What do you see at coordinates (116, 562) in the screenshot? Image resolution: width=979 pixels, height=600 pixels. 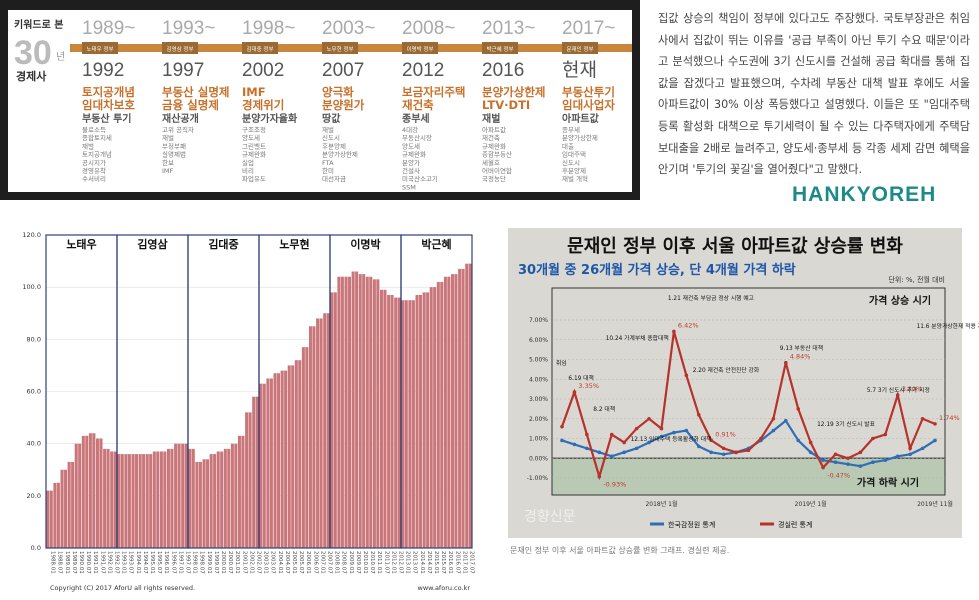 I see `x-tick-label: 1992.07` at bounding box center [116, 562].